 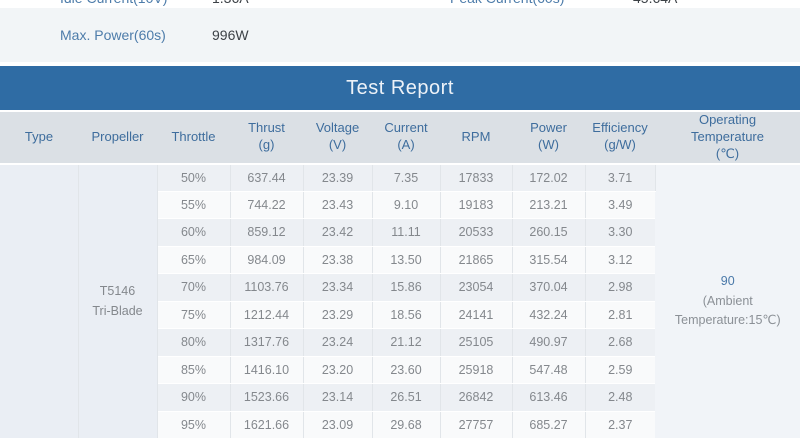 I want to click on throttle-cell: 80%, so click(x=194, y=342).